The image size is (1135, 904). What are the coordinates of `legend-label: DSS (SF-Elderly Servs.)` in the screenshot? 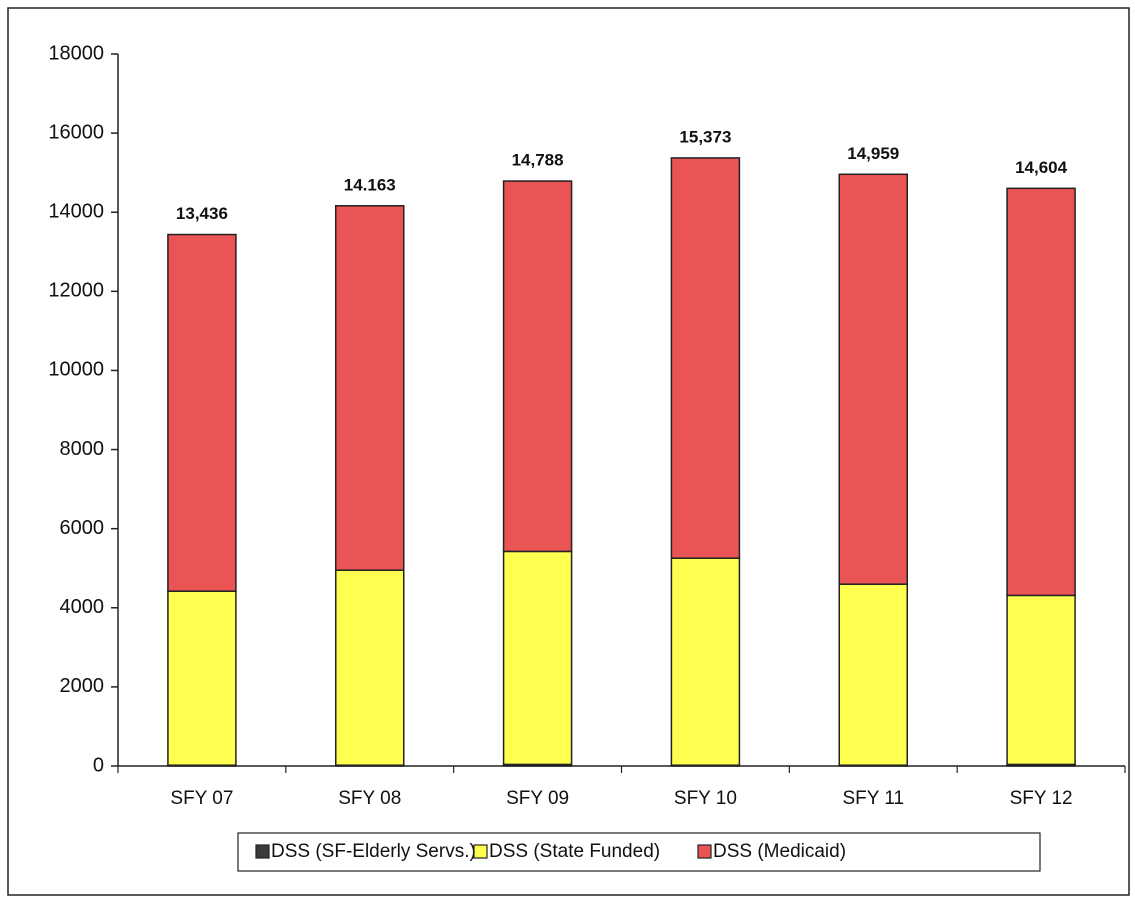 It's located at (373, 851).